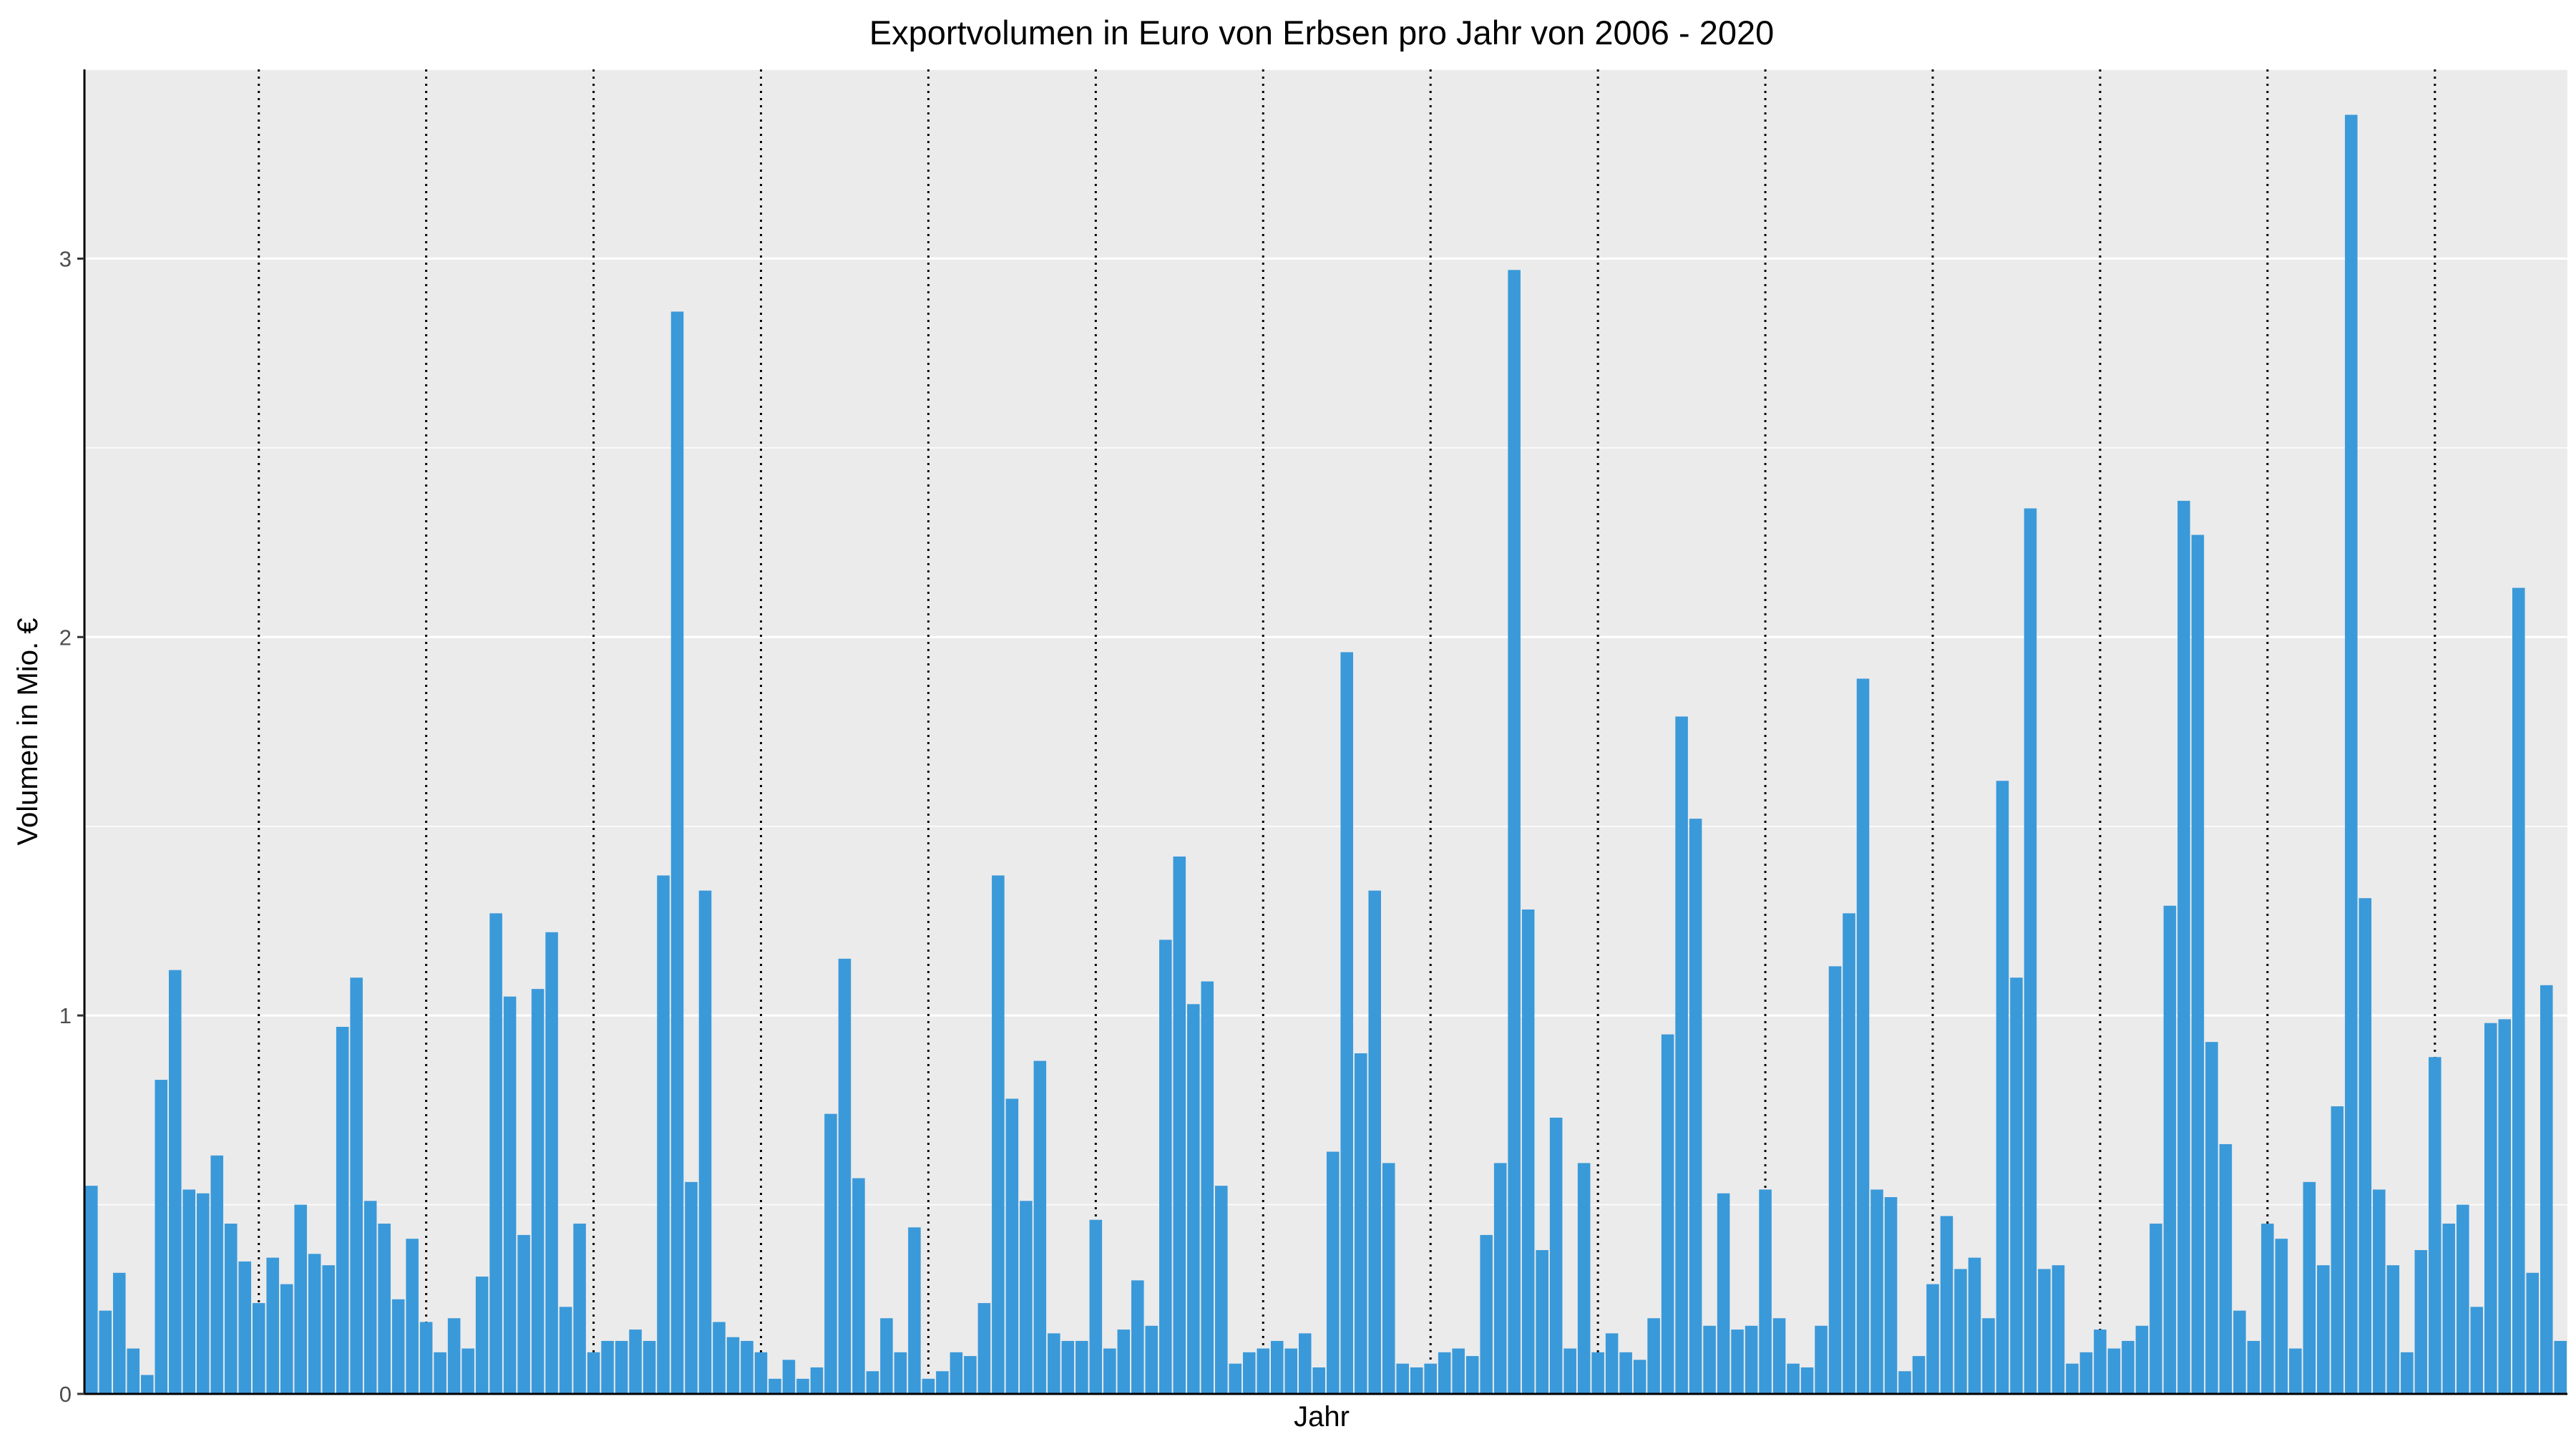  What do you see at coordinates (71, 826) in the screenshot?
I see `y-ticks: 0 1 2 3` at bounding box center [71, 826].